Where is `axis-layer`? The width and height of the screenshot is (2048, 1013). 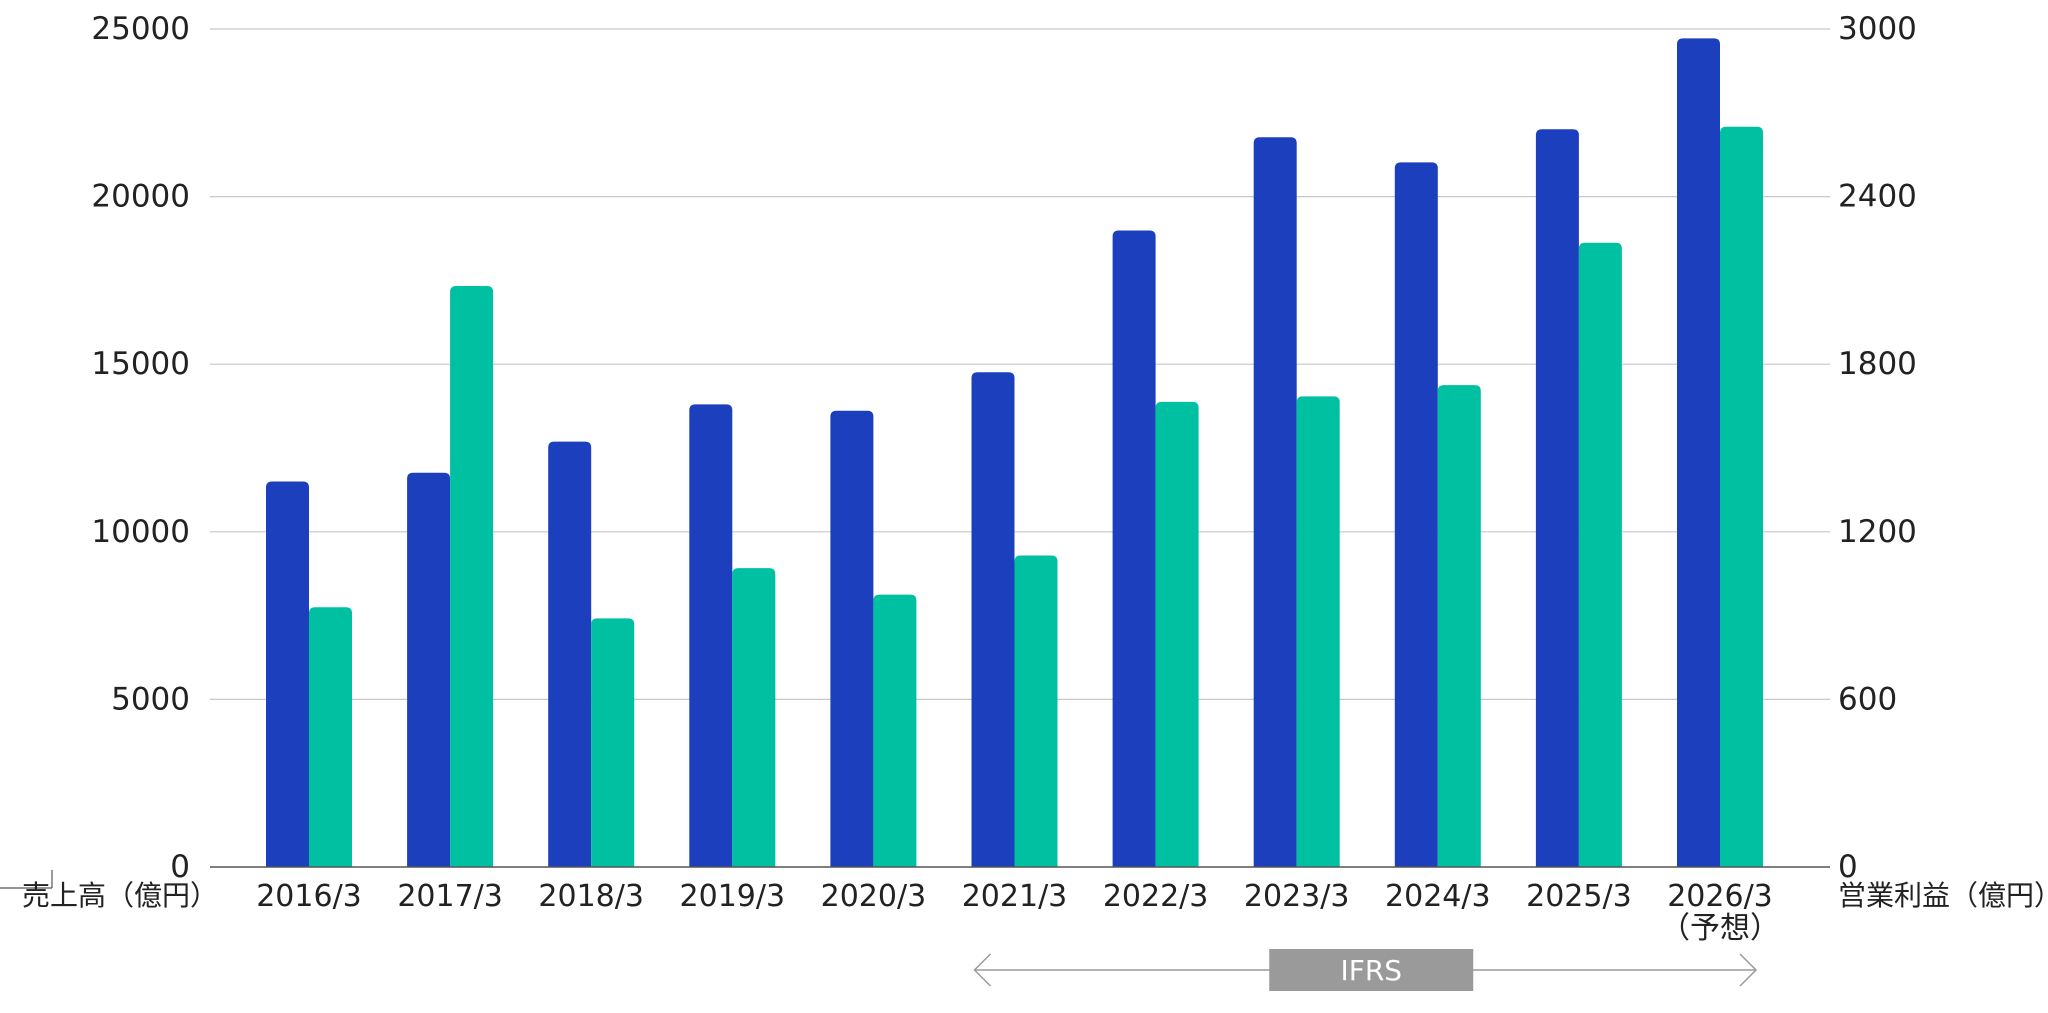 axis-layer is located at coordinates (915, 877).